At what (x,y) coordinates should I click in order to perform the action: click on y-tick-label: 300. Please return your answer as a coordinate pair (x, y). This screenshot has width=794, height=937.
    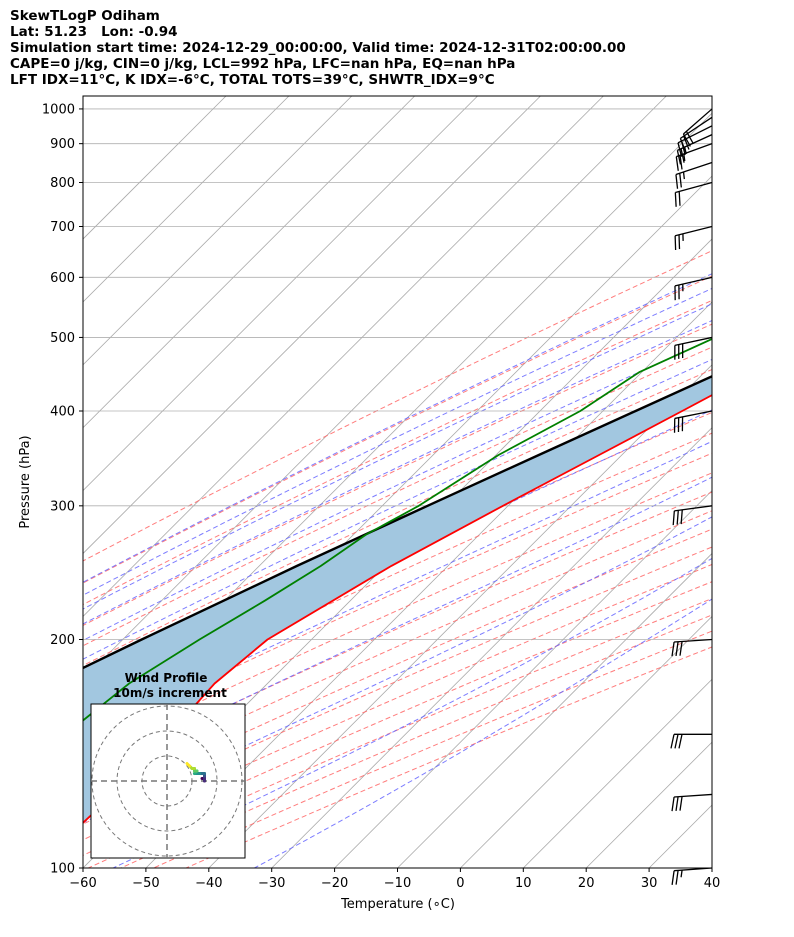
    Looking at the image, I should click on (62, 506).